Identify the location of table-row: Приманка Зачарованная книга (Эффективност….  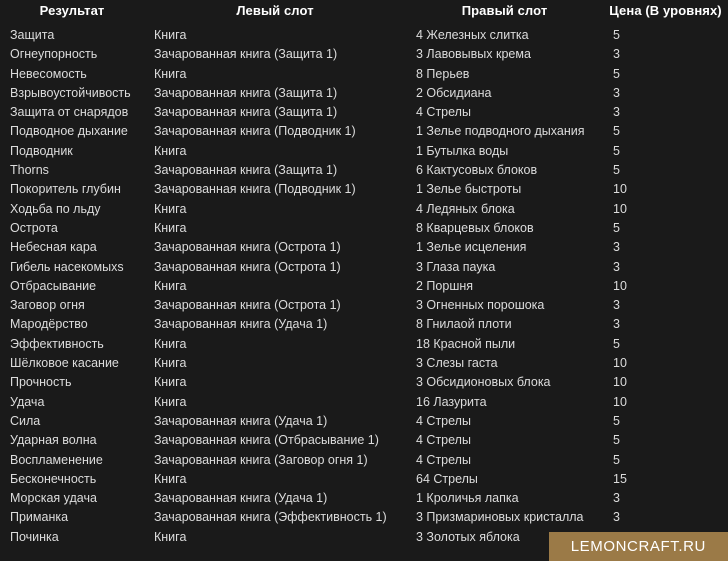
(364, 517).